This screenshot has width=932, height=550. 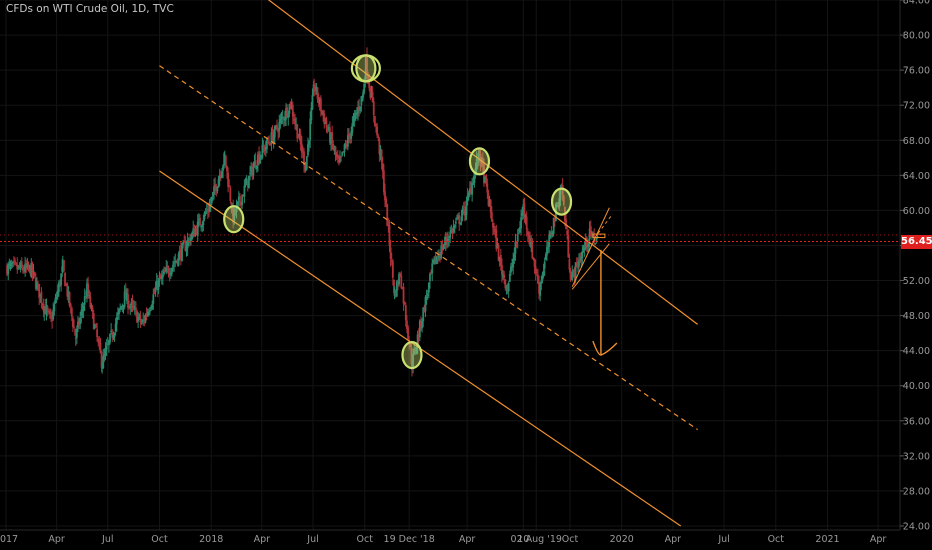 I want to click on pivot-highlight-circle-outer, so click(x=365, y=68).